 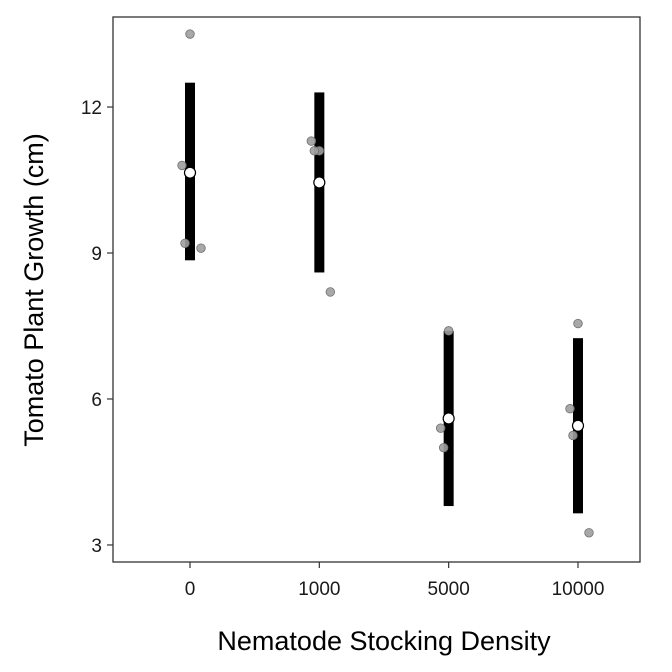 I want to click on x-tick-label: 5000, so click(x=449, y=589).